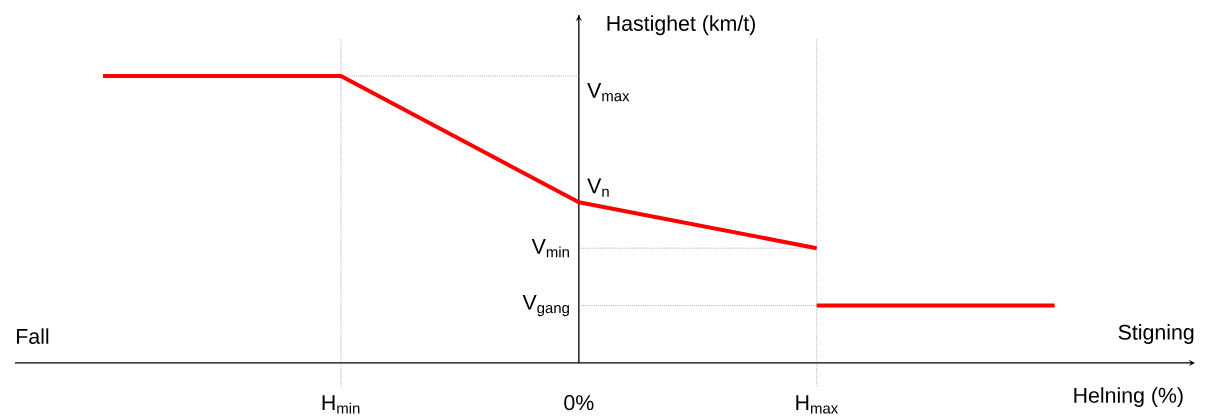  Describe the element at coordinates (817, 404) in the screenshot. I see `x-tick-label: H$_{max}$` at that location.